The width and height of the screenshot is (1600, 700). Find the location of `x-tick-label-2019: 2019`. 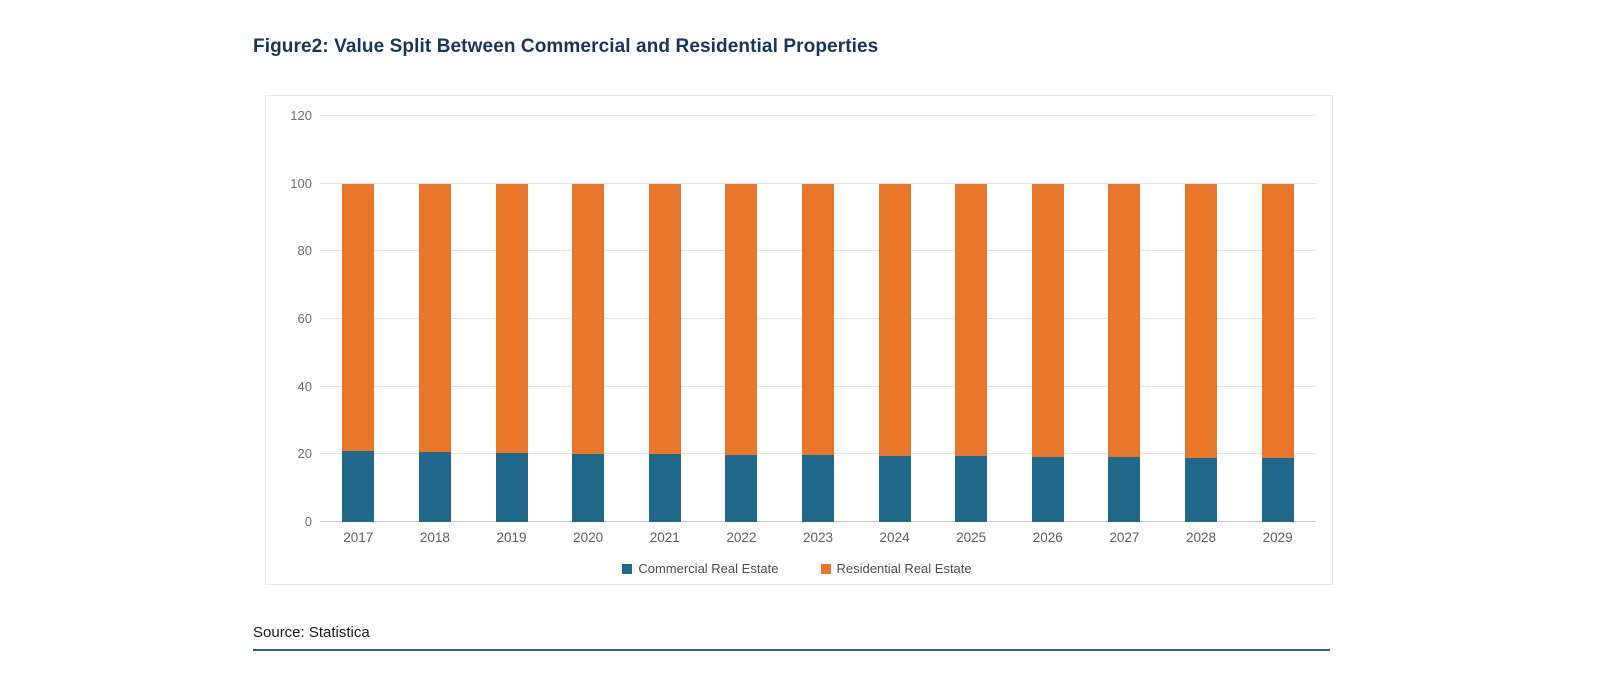

x-tick-label-2019: 2019 is located at coordinates (511, 537).